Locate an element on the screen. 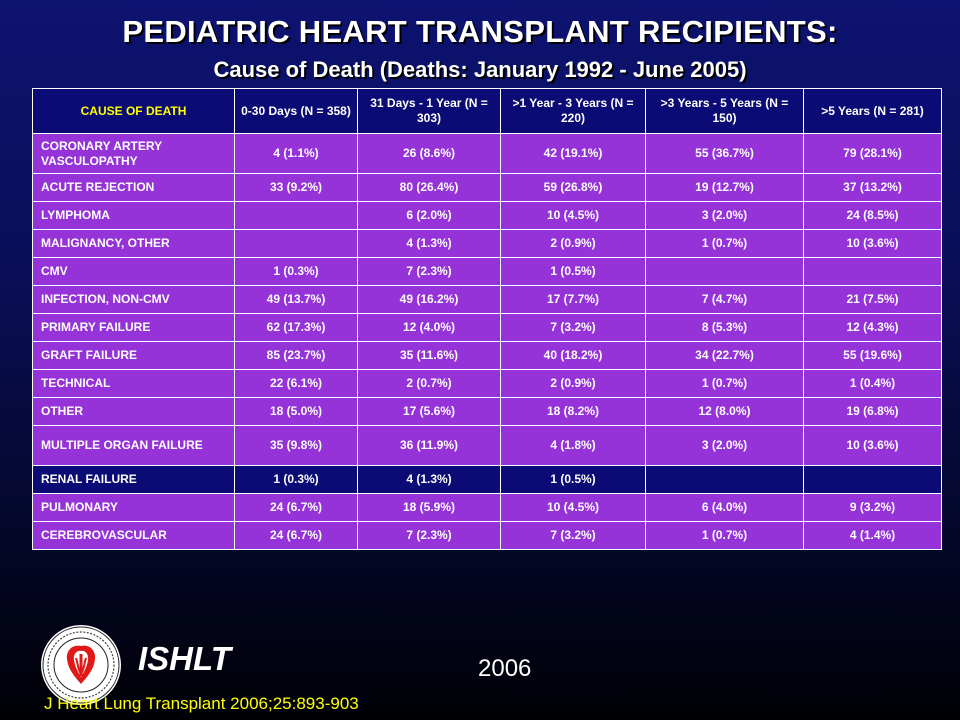 This screenshot has height=720, width=960. cause-label: LYMPHOMA is located at coordinates (133, 215).